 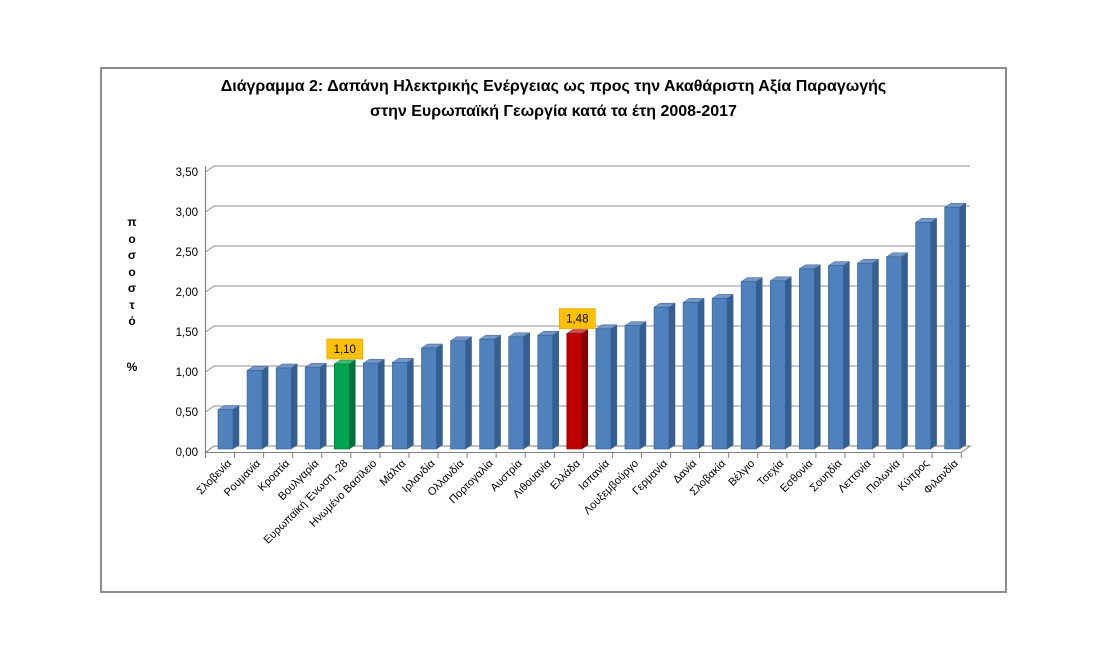 What do you see at coordinates (187, 253) in the screenshot?
I see `y-tick-label: 2,50` at bounding box center [187, 253].